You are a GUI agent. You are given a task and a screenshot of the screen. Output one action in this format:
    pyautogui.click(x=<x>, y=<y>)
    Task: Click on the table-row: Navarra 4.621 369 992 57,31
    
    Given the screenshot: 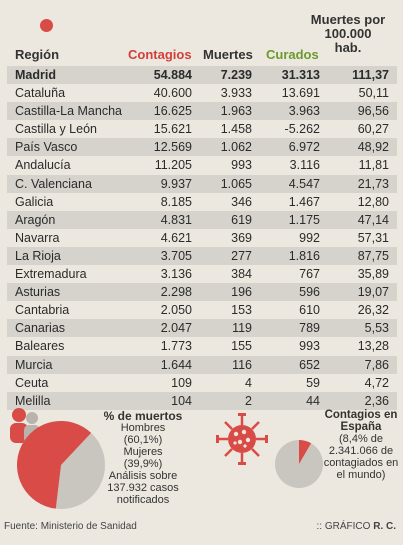 What is the action you would take?
    pyautogui.click(x=202, y=238)
    